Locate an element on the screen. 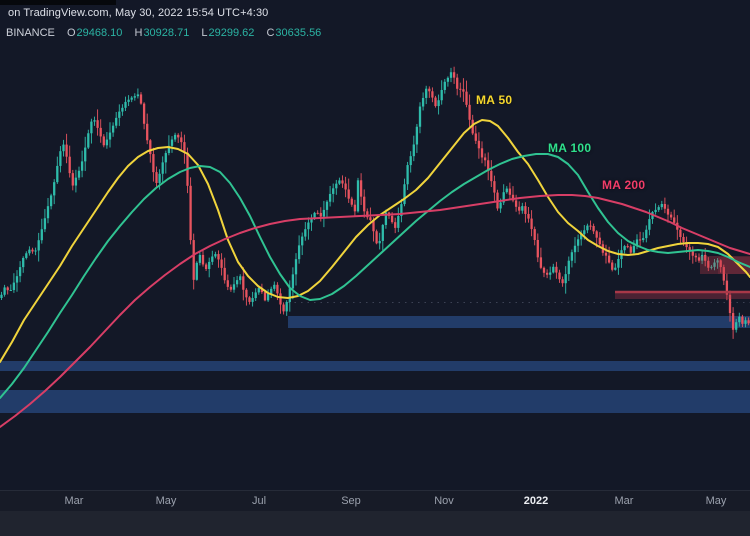 This screenshot has height=536, width=750. time-tick-sep: Sep is located at coordinates (351, 501).